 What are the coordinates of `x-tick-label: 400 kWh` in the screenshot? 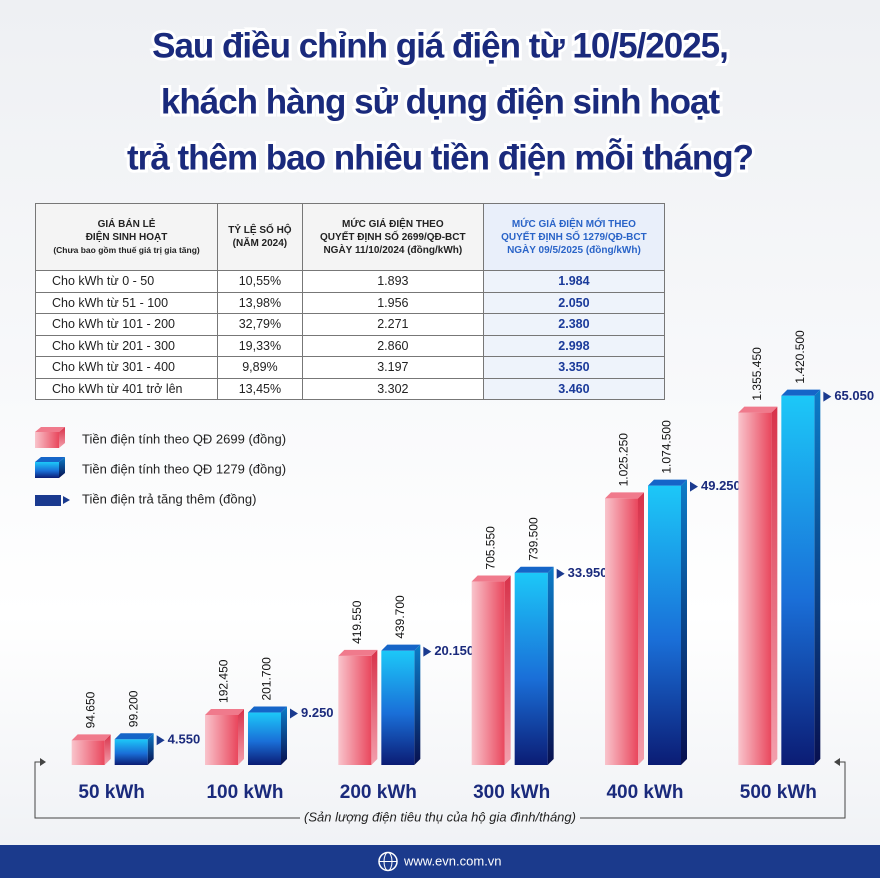 It's located at (644, 792).